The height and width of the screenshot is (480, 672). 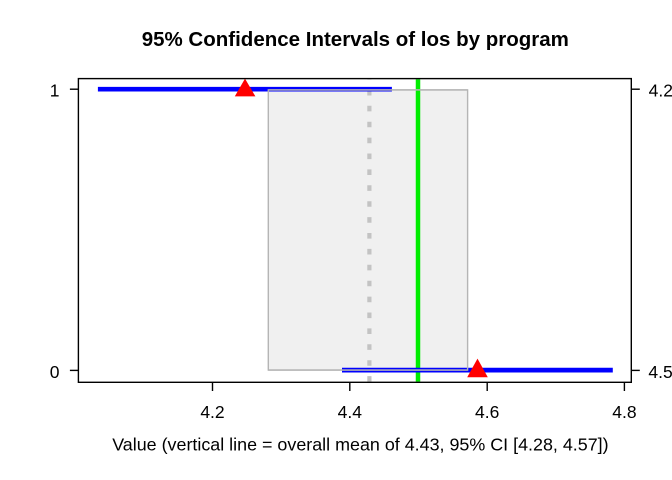 What do you see at coordinates (624, 412) in the screenshot?
I see `svg-text: 4.8` at bounding box center [624, 412].